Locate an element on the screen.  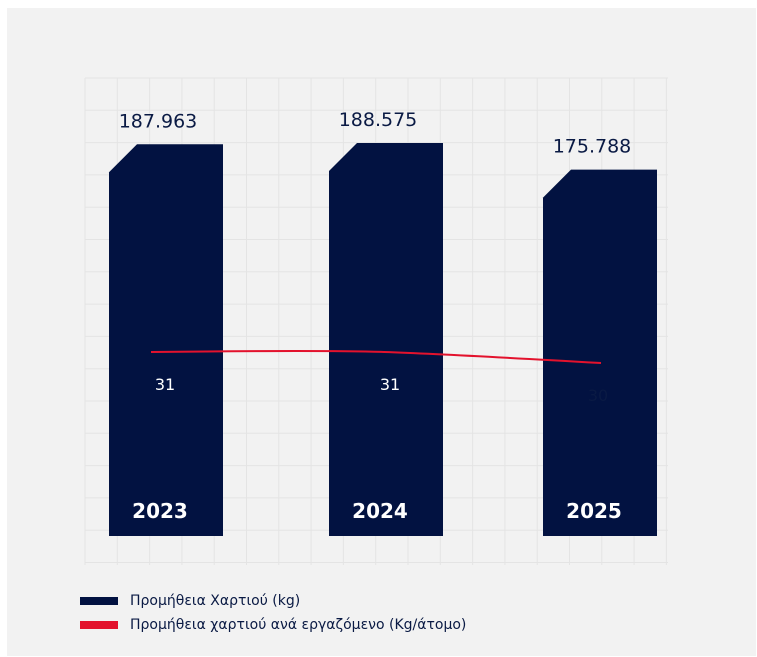
line-value-label: 30 is located at coordinates (598, 395).